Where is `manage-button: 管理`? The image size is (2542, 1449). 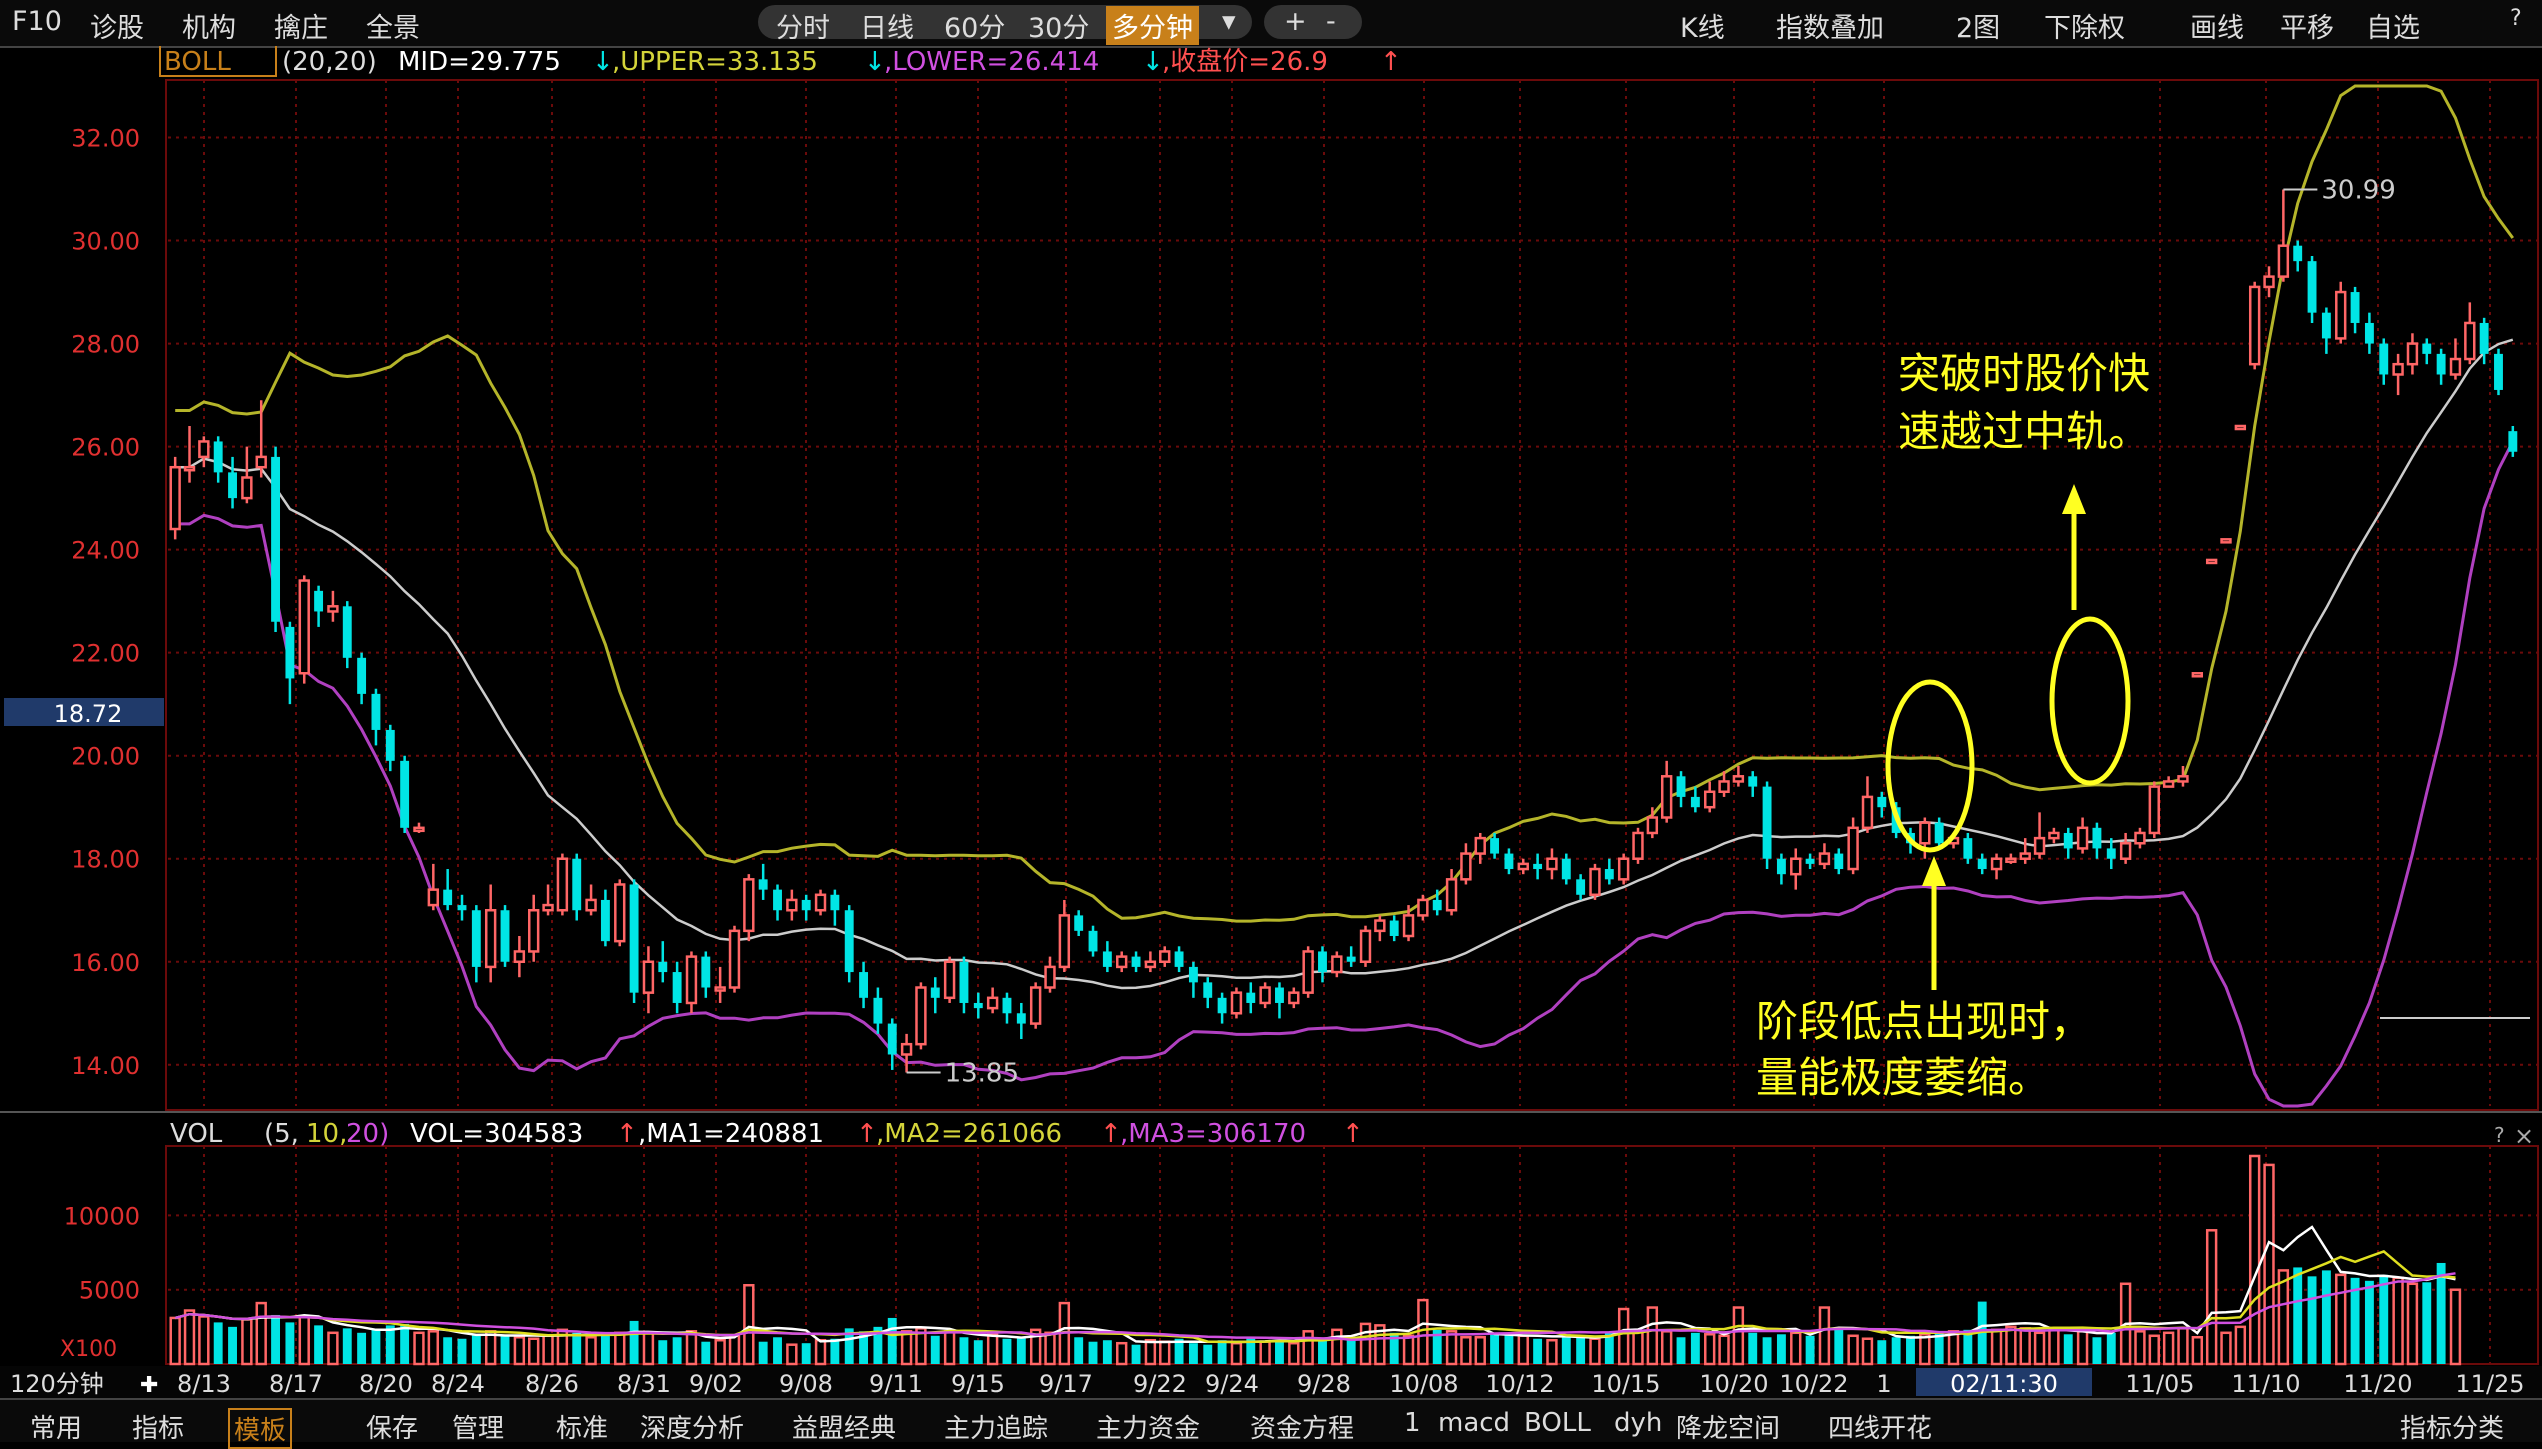 manage-button: 管理 is located at coordinates (478, 1429).